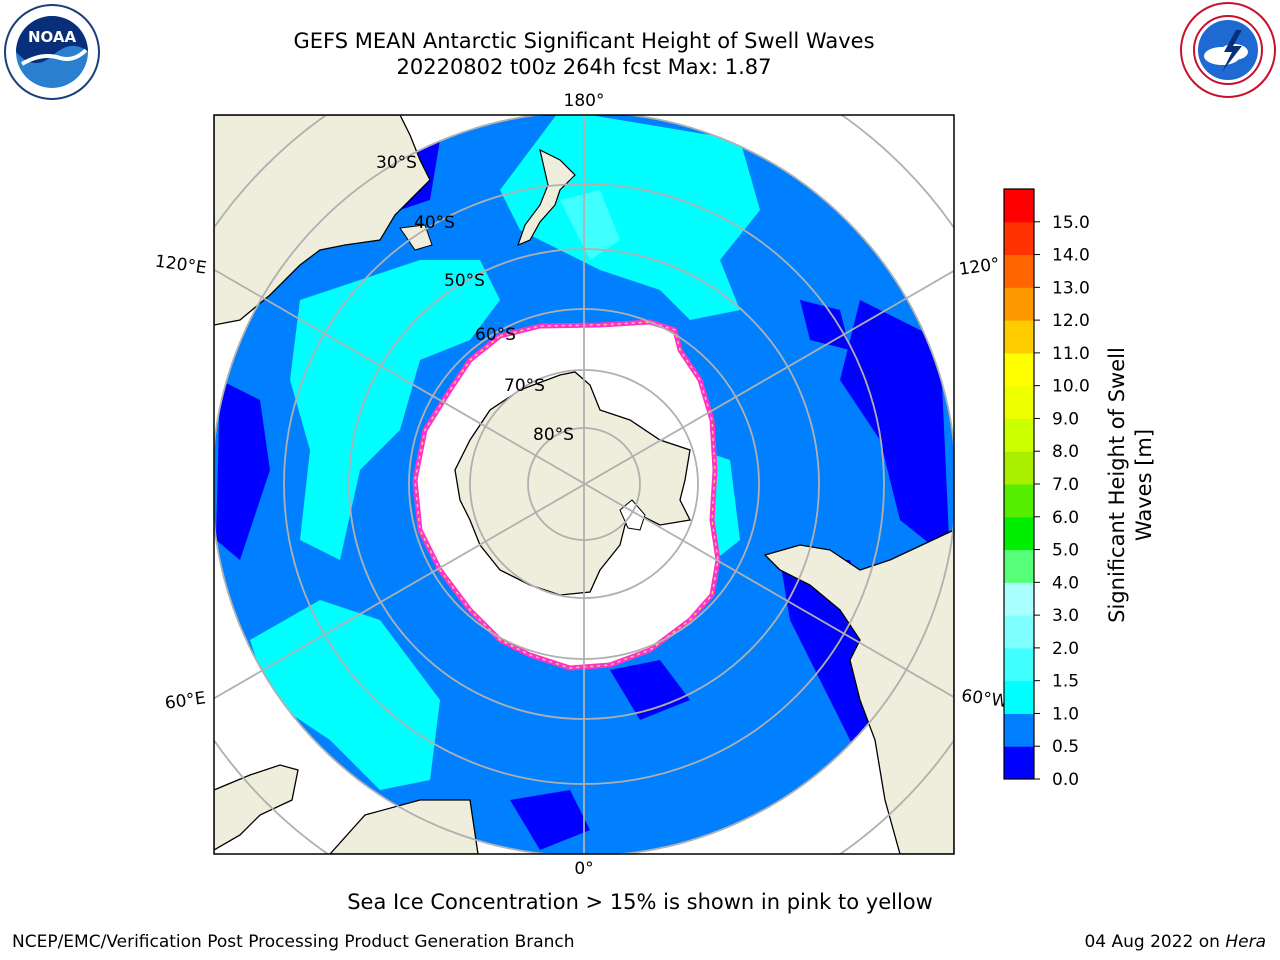 The width and height of the screenshot is (1280, 960). I want to click on colorbar-tick-label: 11.0, so click(1071, 354).